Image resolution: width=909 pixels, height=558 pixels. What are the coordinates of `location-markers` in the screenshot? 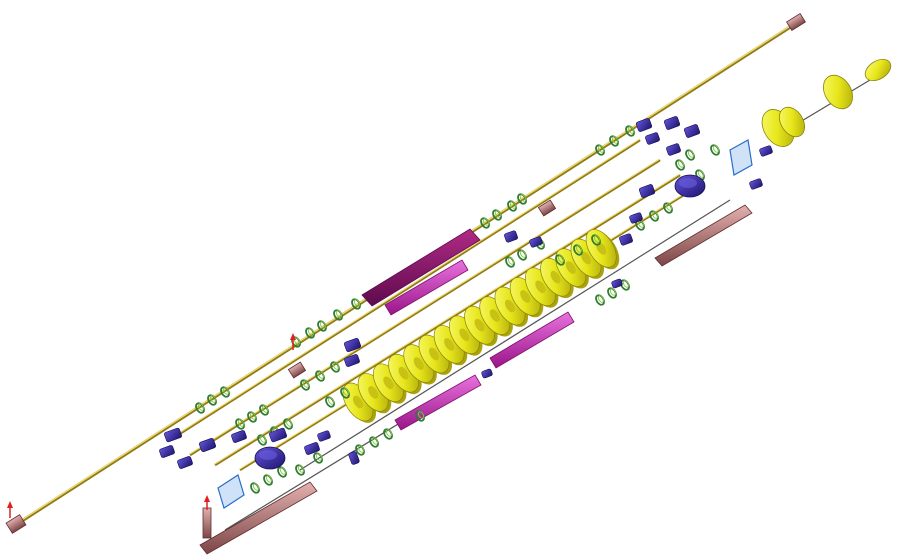 It's located at (151, 425).